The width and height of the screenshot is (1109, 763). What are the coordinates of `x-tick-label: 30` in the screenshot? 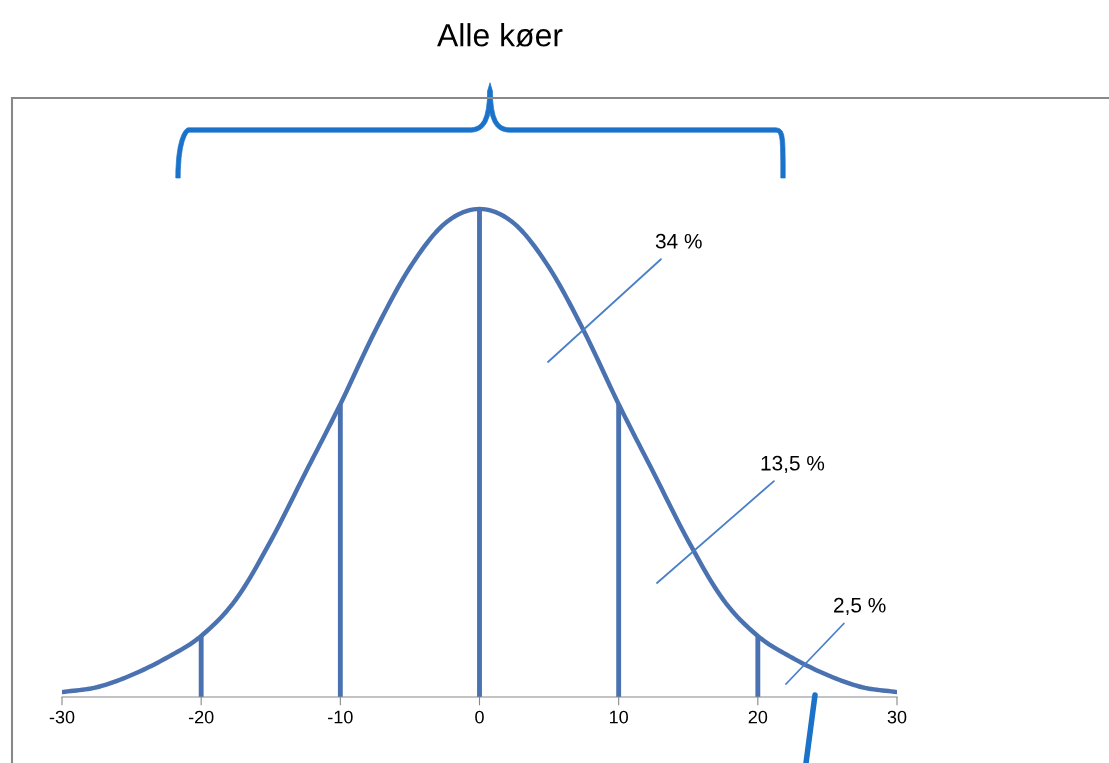 It's located at (897, 717).